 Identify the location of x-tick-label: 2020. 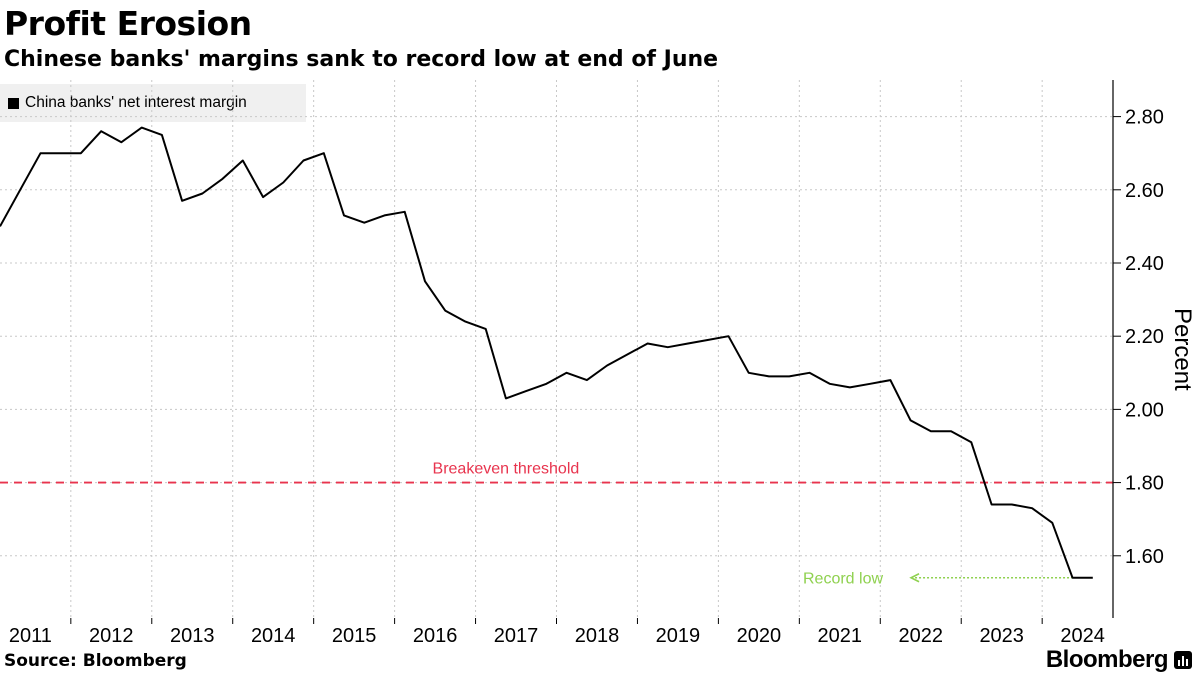
(759, 636).